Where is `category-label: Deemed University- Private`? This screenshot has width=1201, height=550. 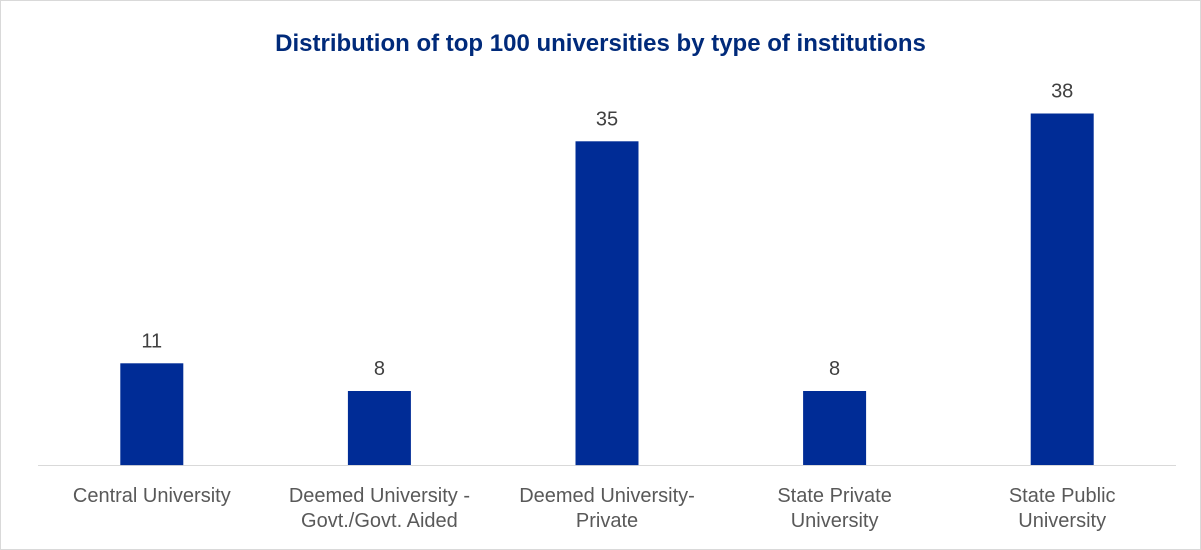
category-label: Deemed University- Private is located at coordinates (607, 508).